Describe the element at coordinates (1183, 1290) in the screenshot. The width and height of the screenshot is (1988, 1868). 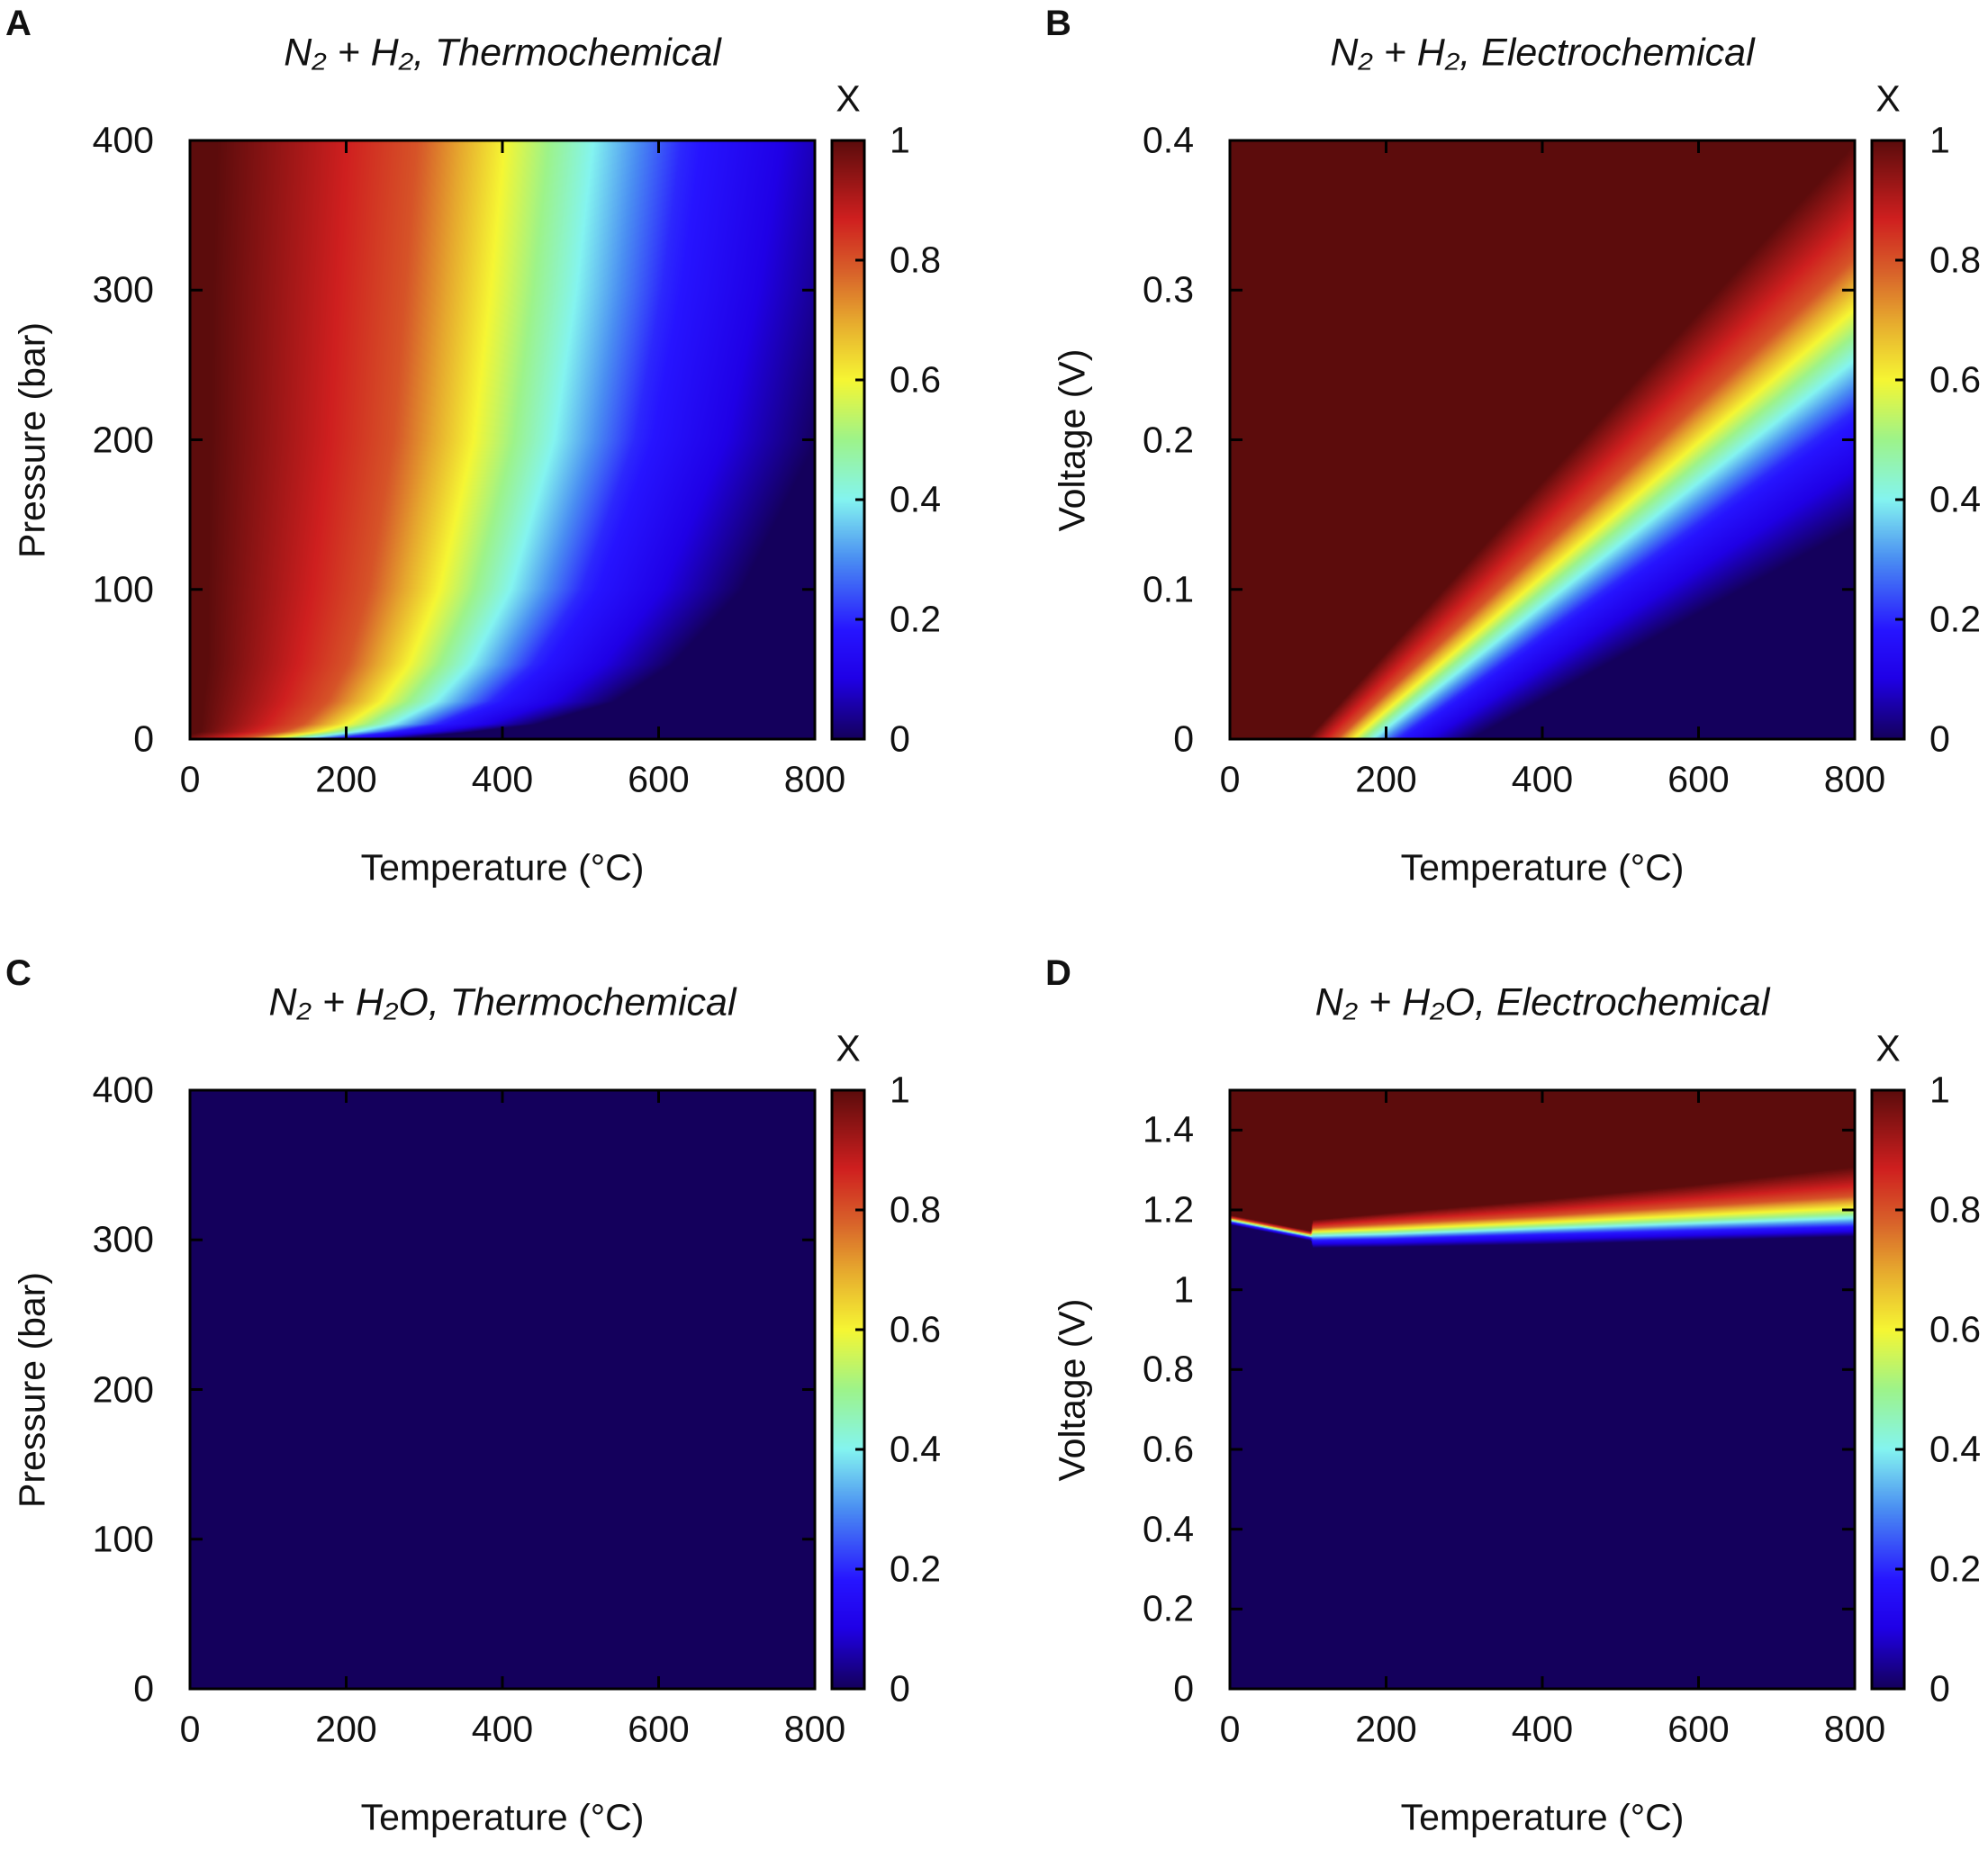
I see `y-tick-label: 1` at that location.